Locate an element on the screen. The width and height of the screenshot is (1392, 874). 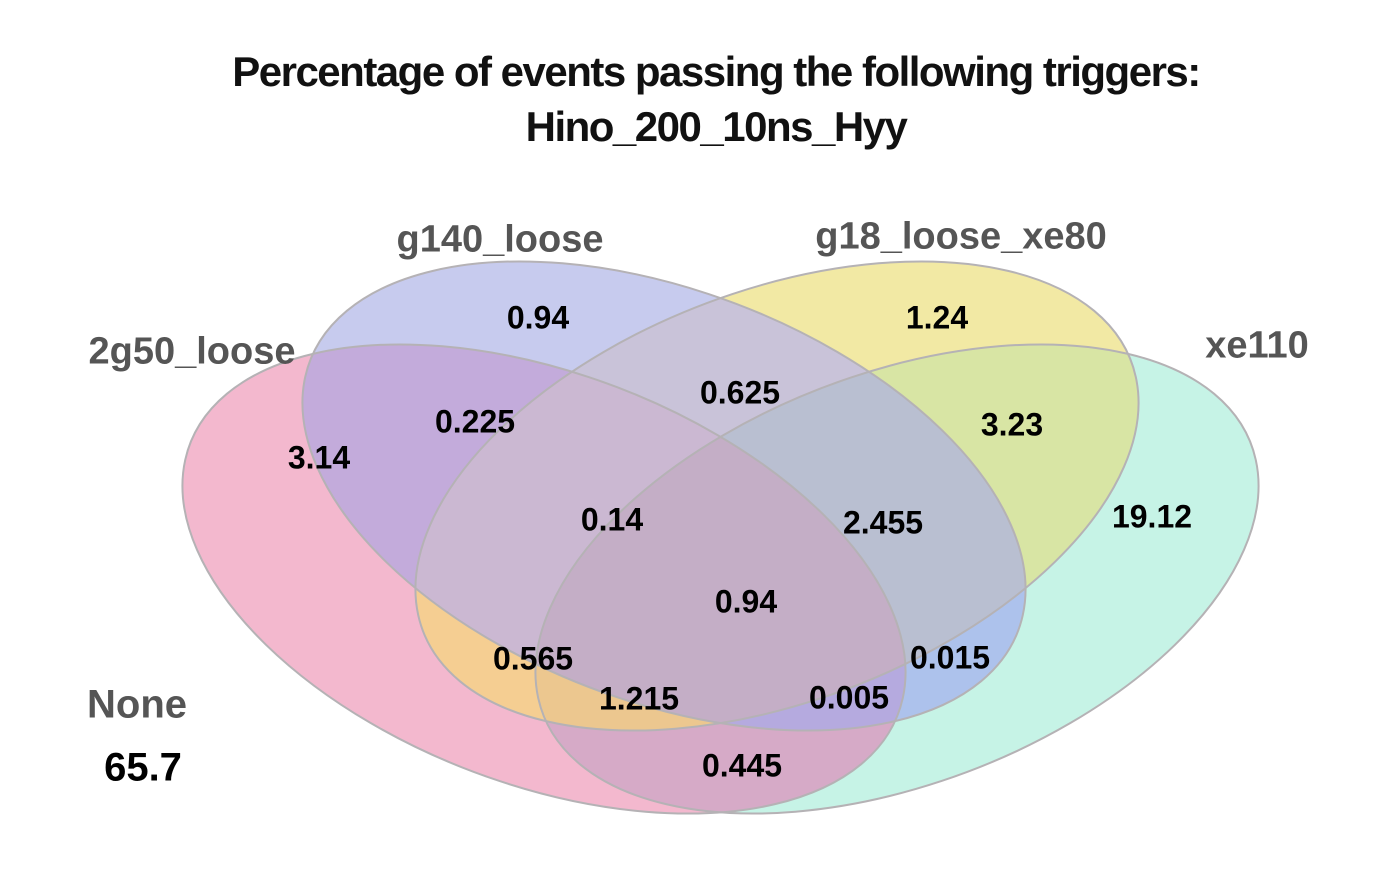
region-value-g140: 0.94 is located at coordinates (538, 317).